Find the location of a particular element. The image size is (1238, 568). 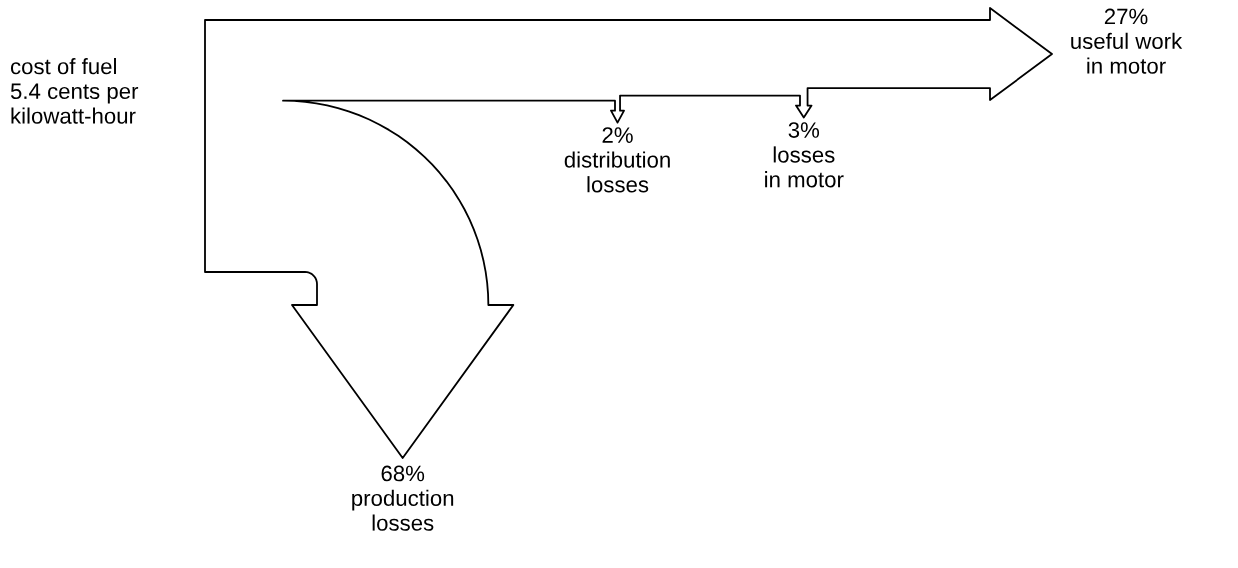

category-label: distribution losses is located at coordinates (617, 172).